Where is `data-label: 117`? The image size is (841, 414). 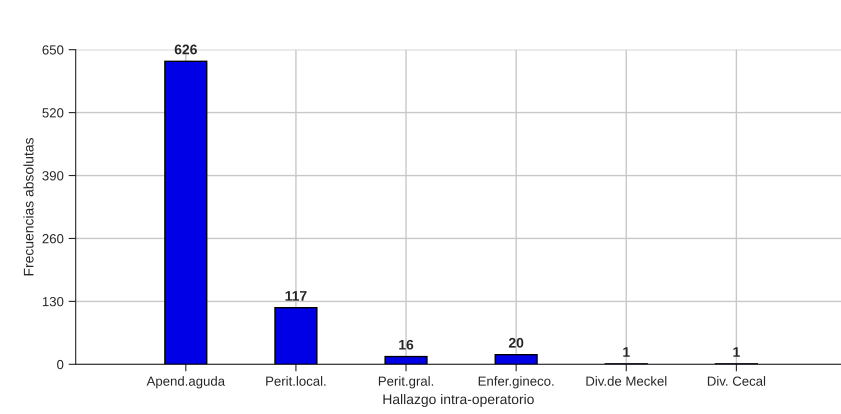 data-label: 117 is located at coordinates (296, 296).